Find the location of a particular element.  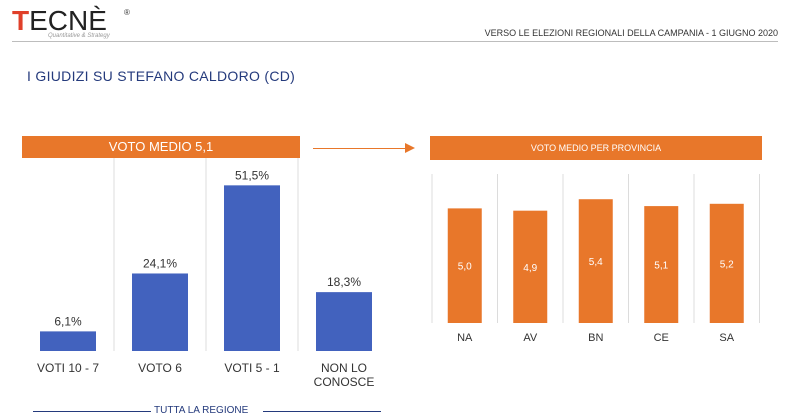

arrow-right-icon is located at coordinates (410, 148).